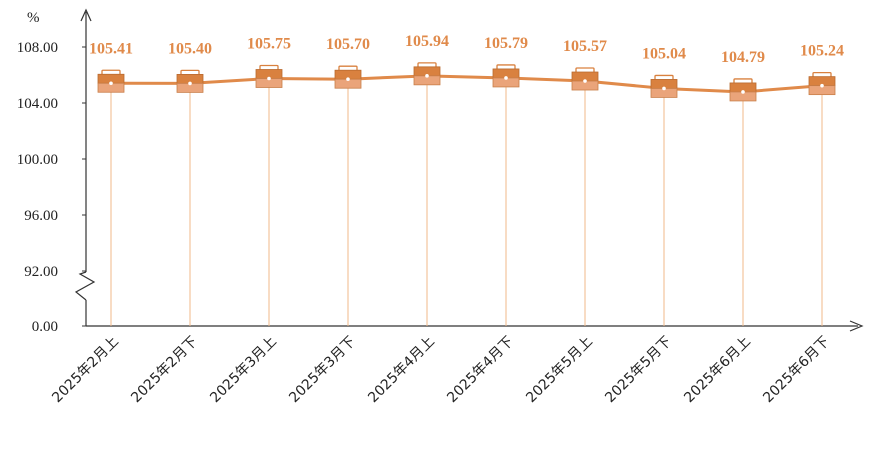  Describe the element at coordinates (37, 160) in the screenshot. I see `y-tick-label: 100.00` at that location.